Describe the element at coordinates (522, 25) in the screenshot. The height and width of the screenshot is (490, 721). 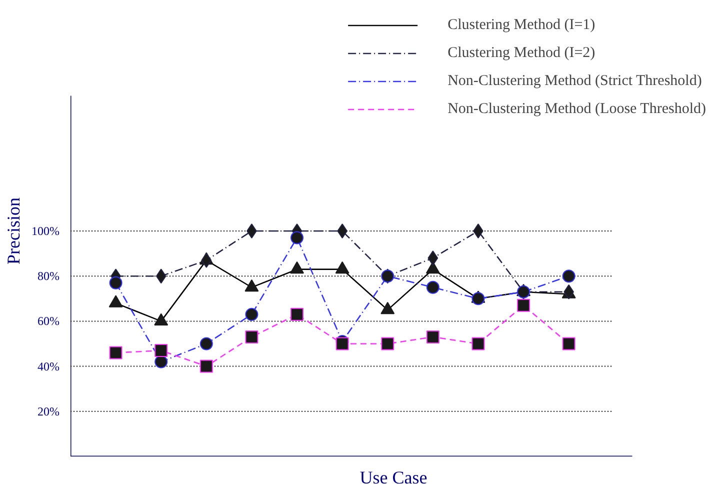
I see `legend-label: Clustering Method (I=1)` at that location.